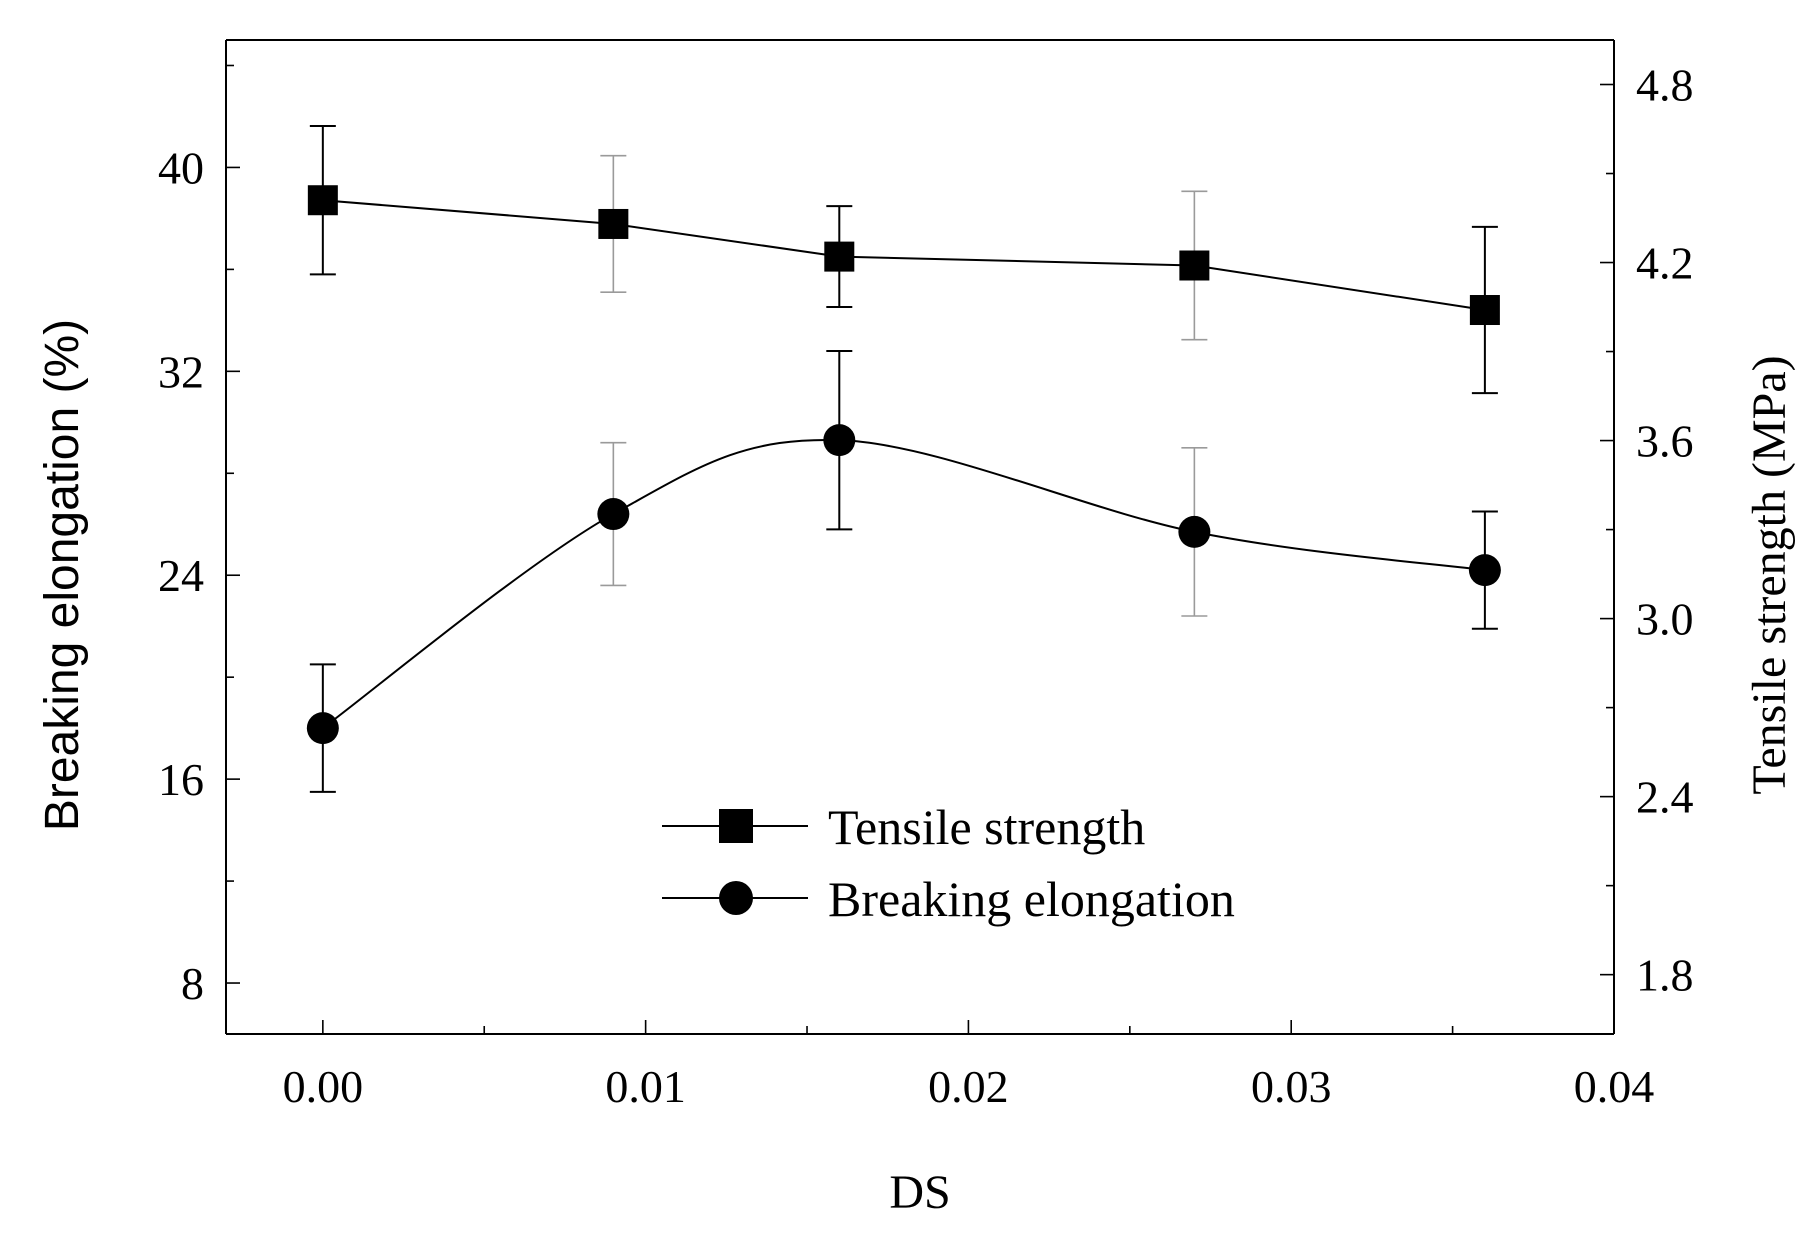  What do you see at coordinates (1647, 530) in the screenshot?
I see `right-axis-ticks: 1.8 2.4 3.0 3.6 4.2 4.8` at bounding box center [1647, 530].